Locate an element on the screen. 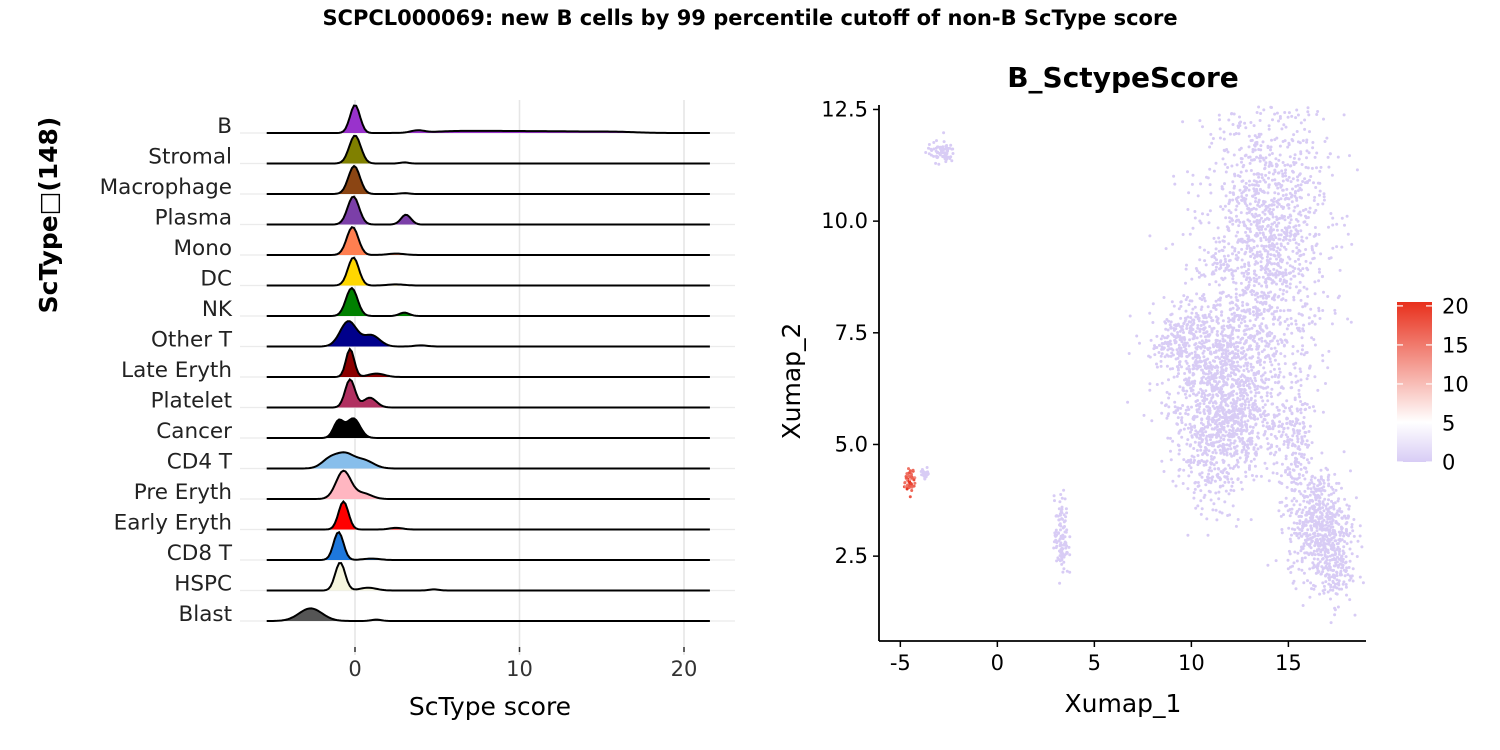  ridge-category-label: Plasma is located at coordinates (193, 218).